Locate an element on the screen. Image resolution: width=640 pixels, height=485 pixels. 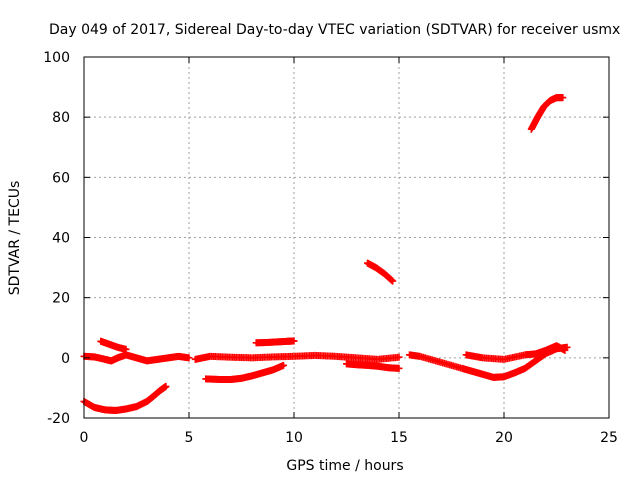
y-tick-label: 100 is located at coordinates (56, 58).